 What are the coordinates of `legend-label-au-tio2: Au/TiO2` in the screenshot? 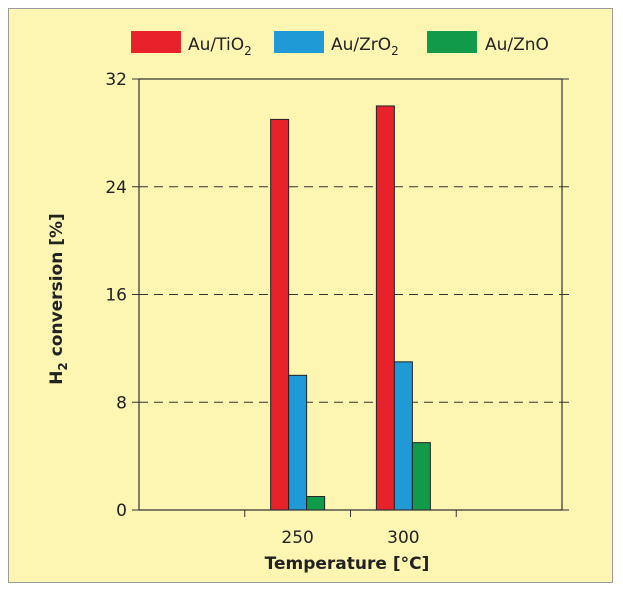 It's located at (220, 46).